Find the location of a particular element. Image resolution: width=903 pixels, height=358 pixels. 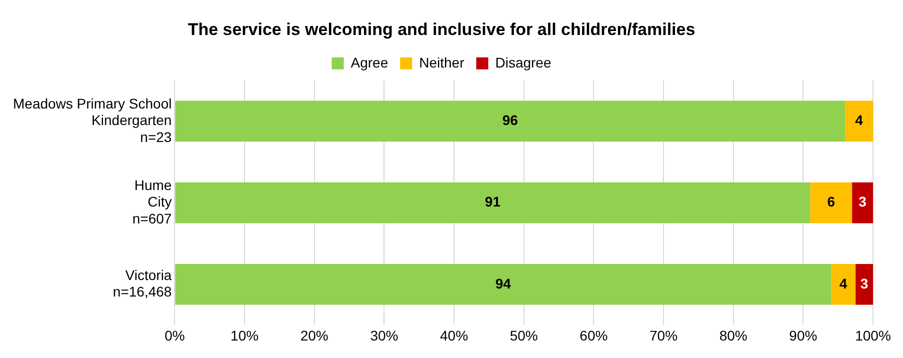

x-tick-label: 70% is located at coordinates (664, 335).